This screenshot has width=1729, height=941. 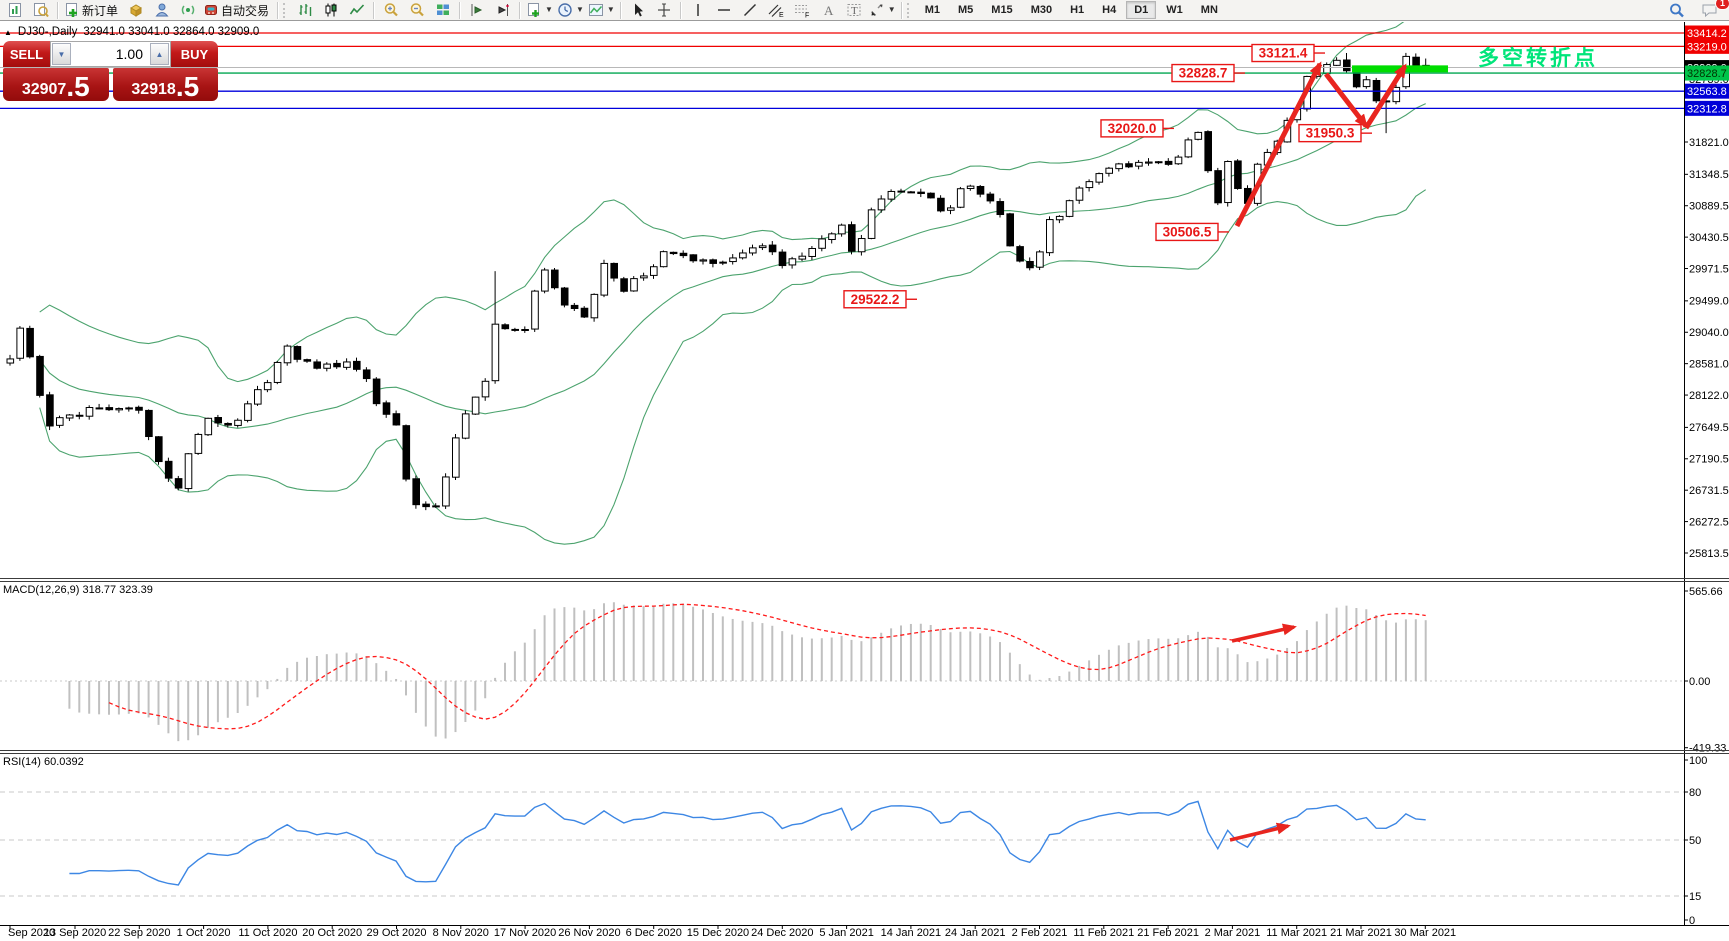 I want to click on crosshair-icon, so click(x=664, y=10).